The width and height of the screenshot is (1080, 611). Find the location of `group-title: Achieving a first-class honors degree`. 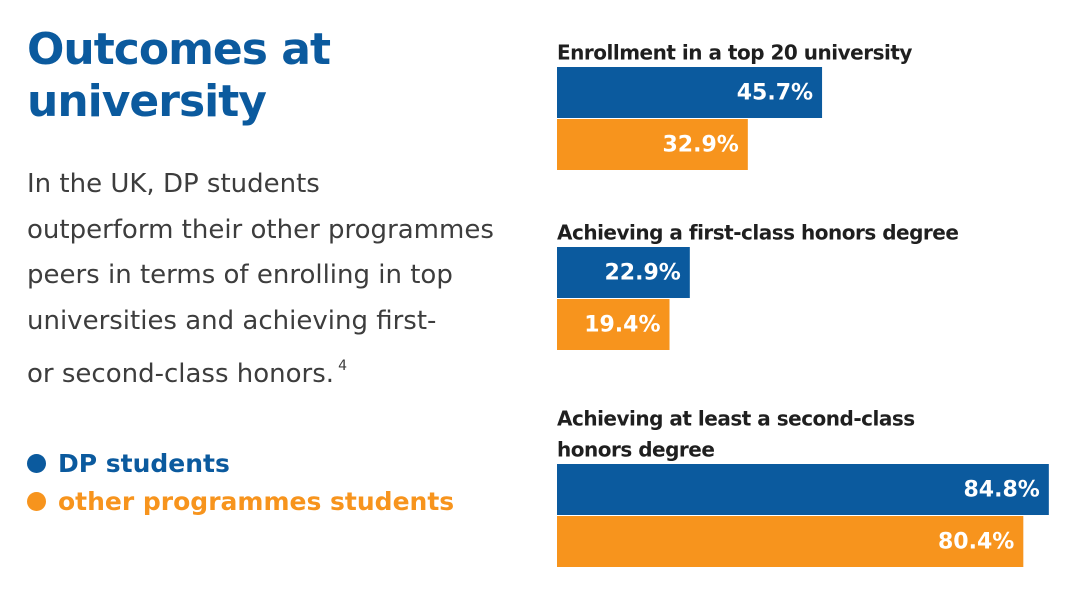

group-title: Achieving a first-class honors degree is located at coordinates (757, 233).